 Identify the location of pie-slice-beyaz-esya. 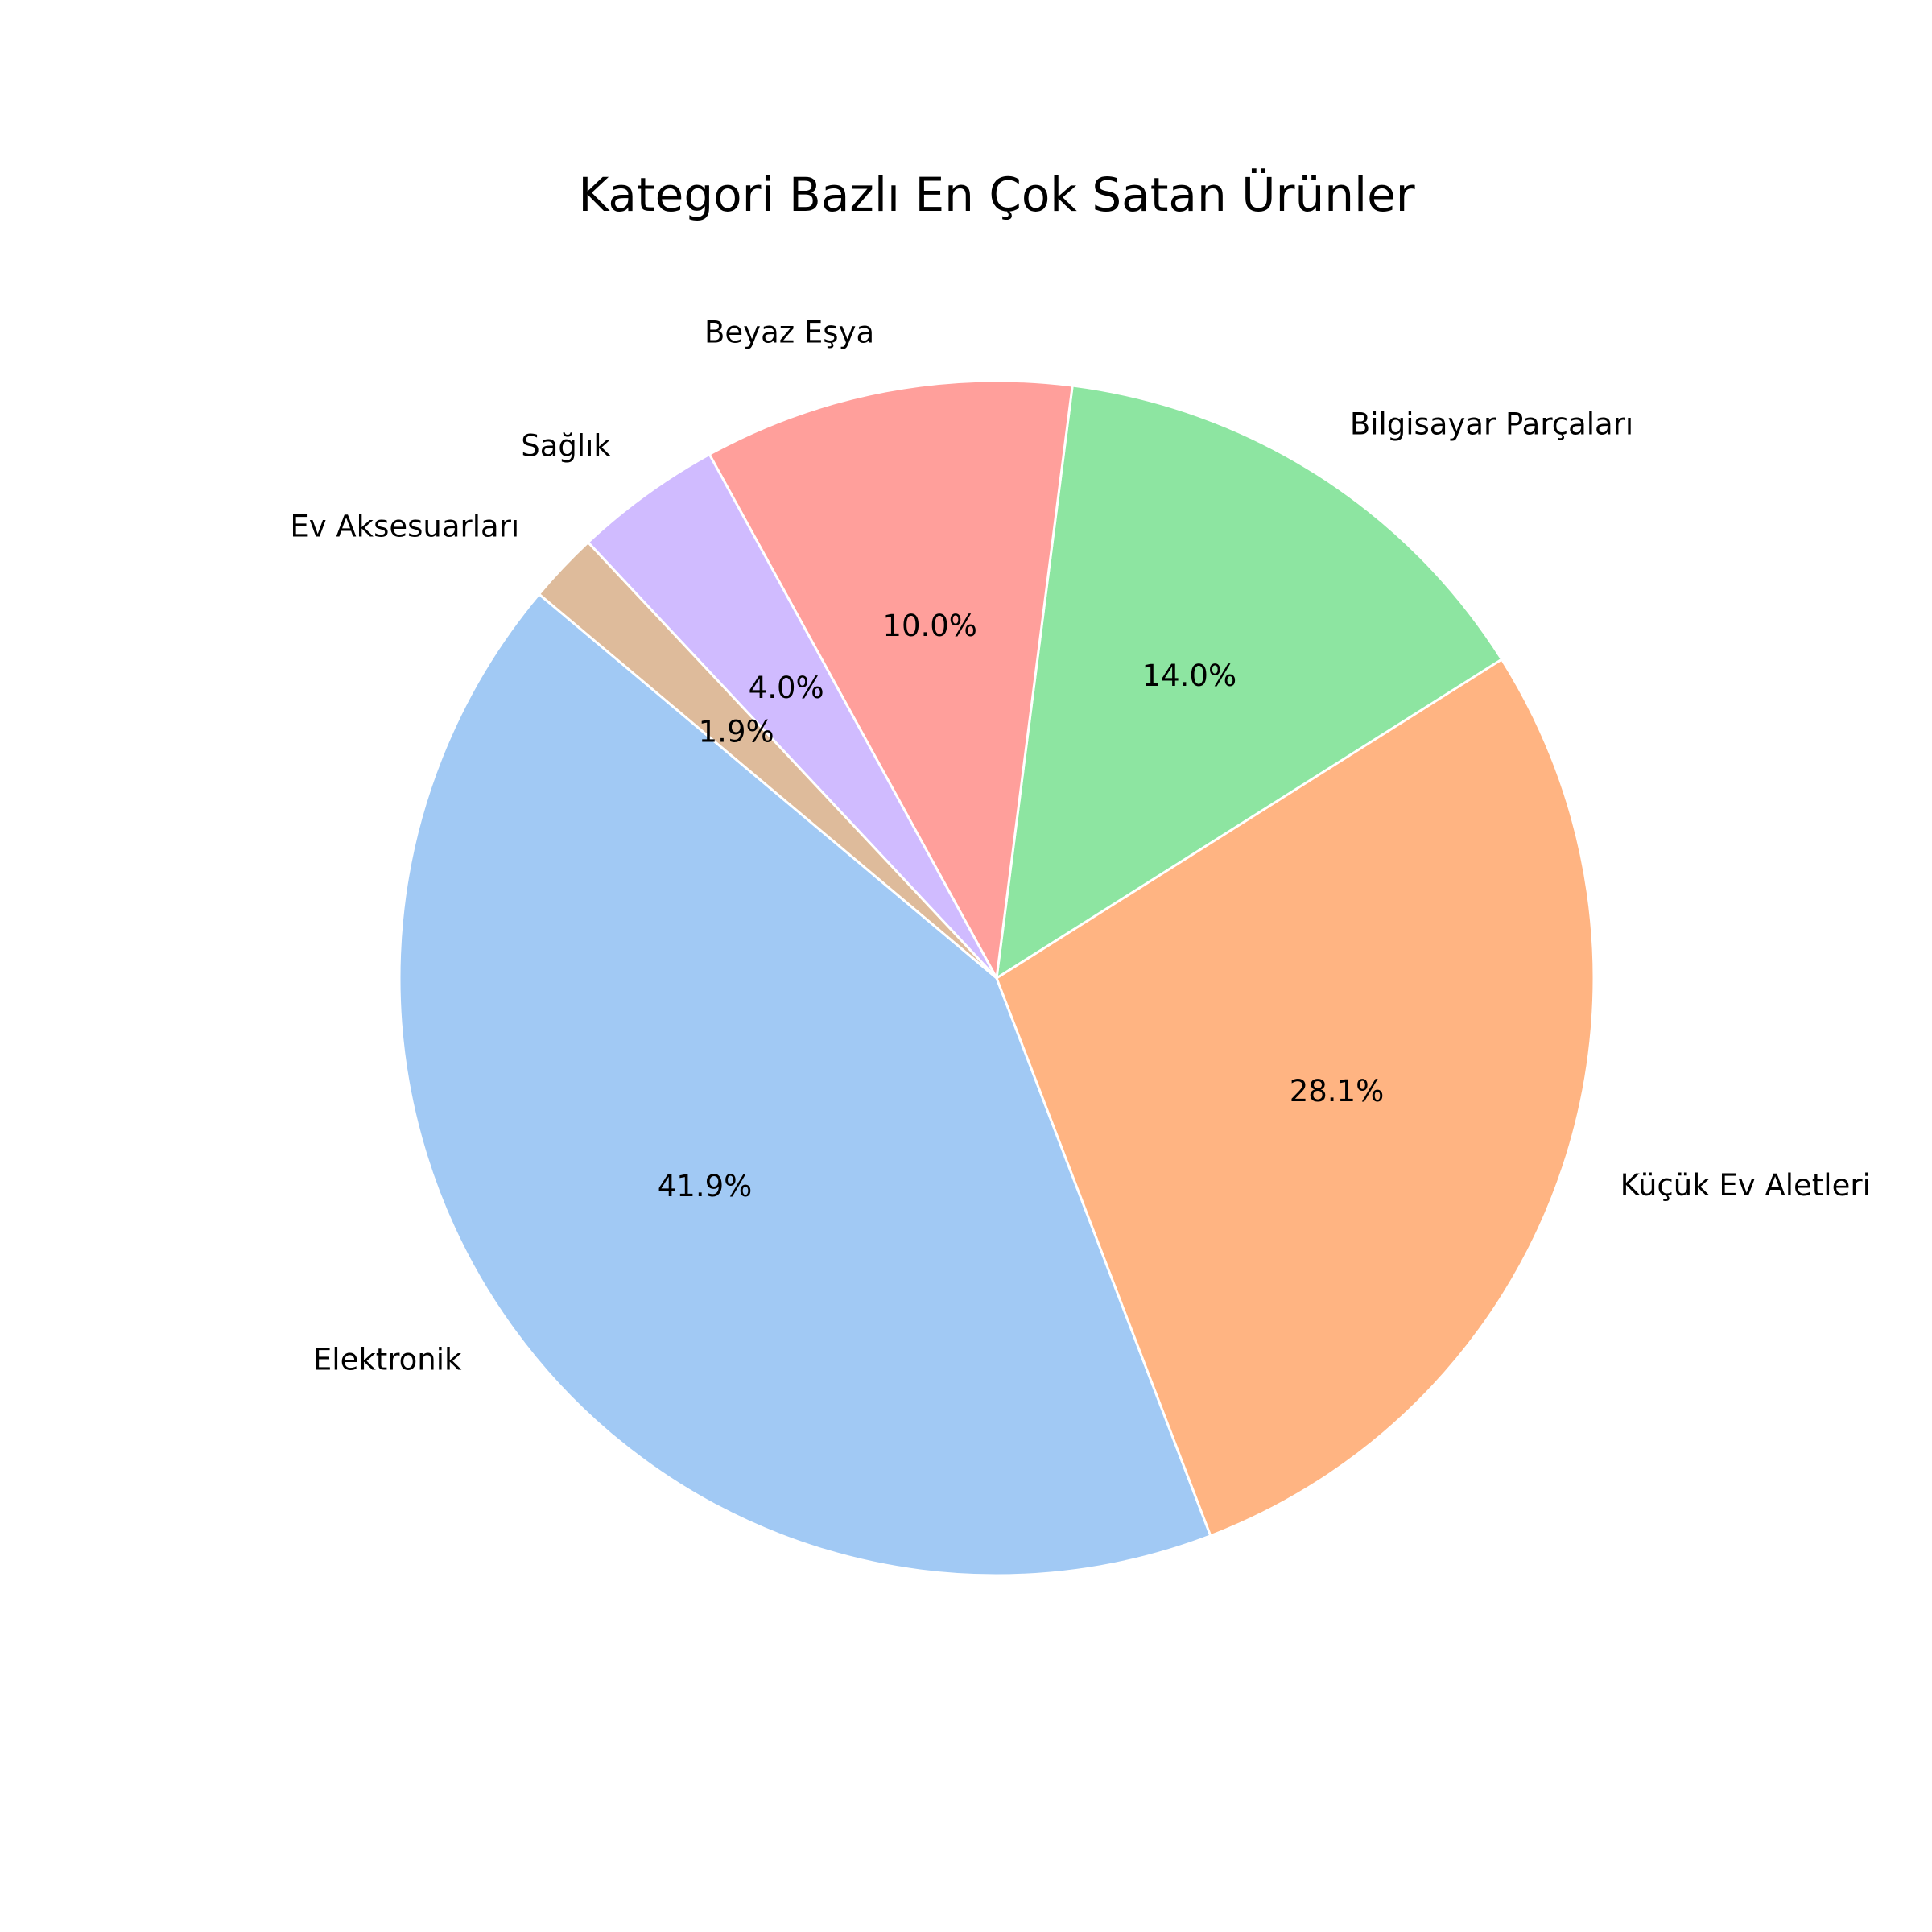
(891, 679).